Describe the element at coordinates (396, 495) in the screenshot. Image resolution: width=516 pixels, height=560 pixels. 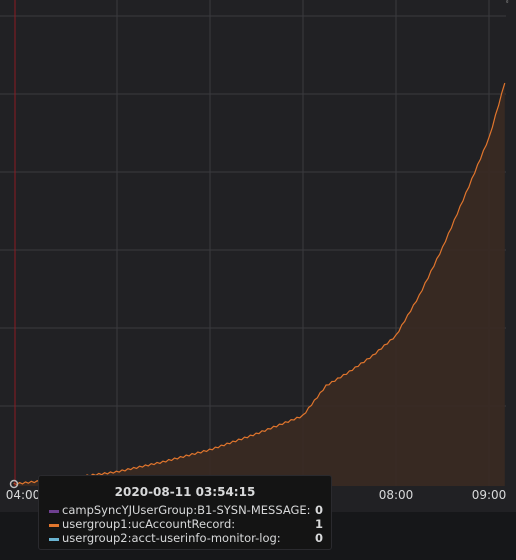
I see `x-tick-label: 08:00` at that location.